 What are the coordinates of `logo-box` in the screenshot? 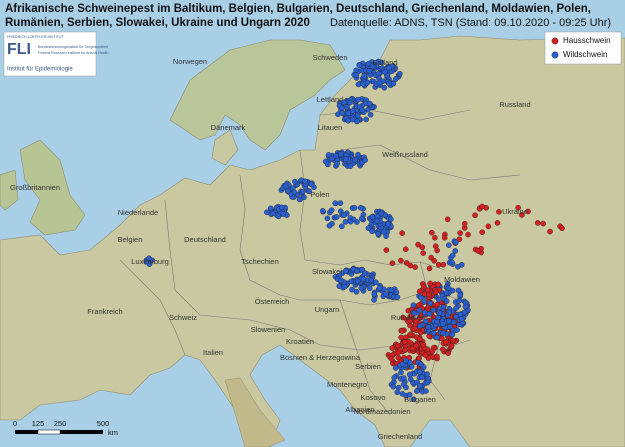 It's located at (50, 54).